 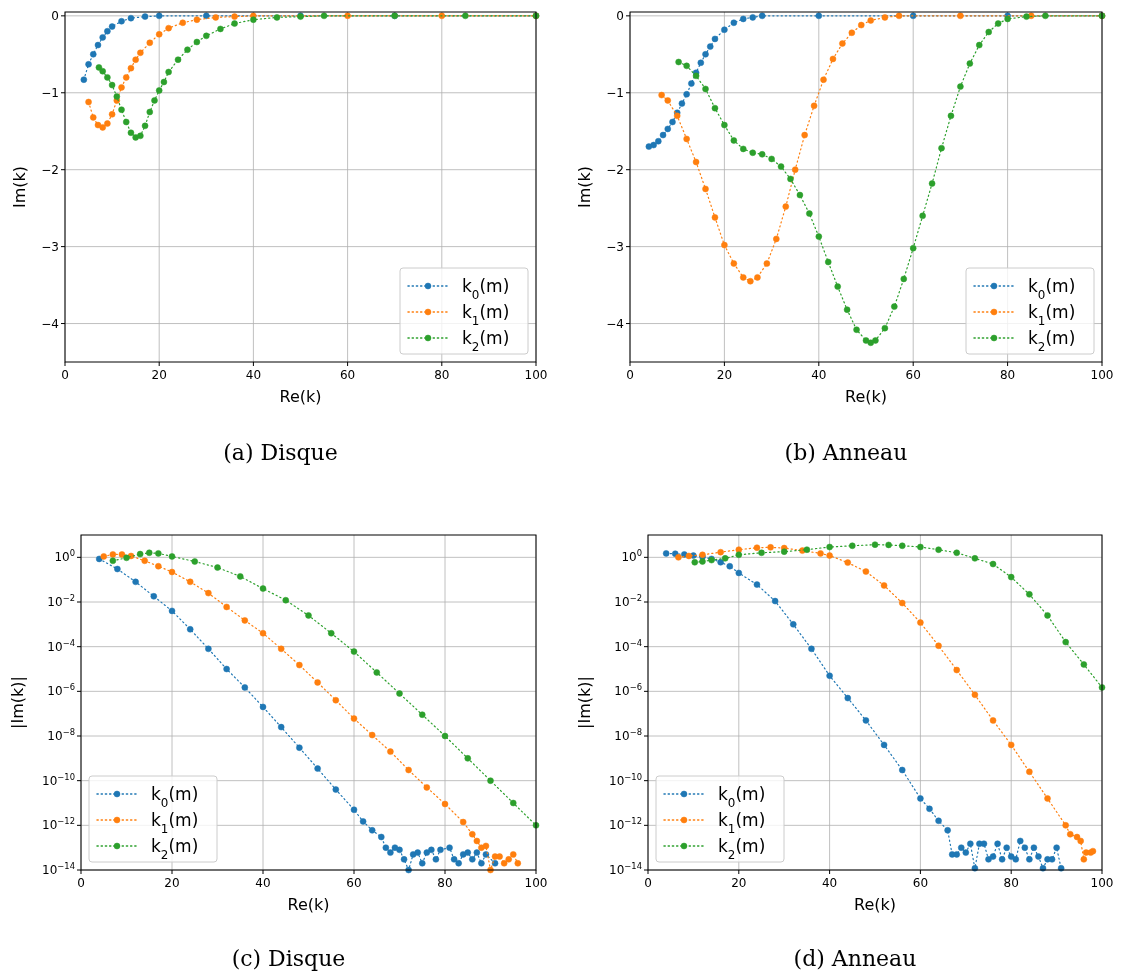 I want to click on text: (a) Disque, so click(x=280, y=452).